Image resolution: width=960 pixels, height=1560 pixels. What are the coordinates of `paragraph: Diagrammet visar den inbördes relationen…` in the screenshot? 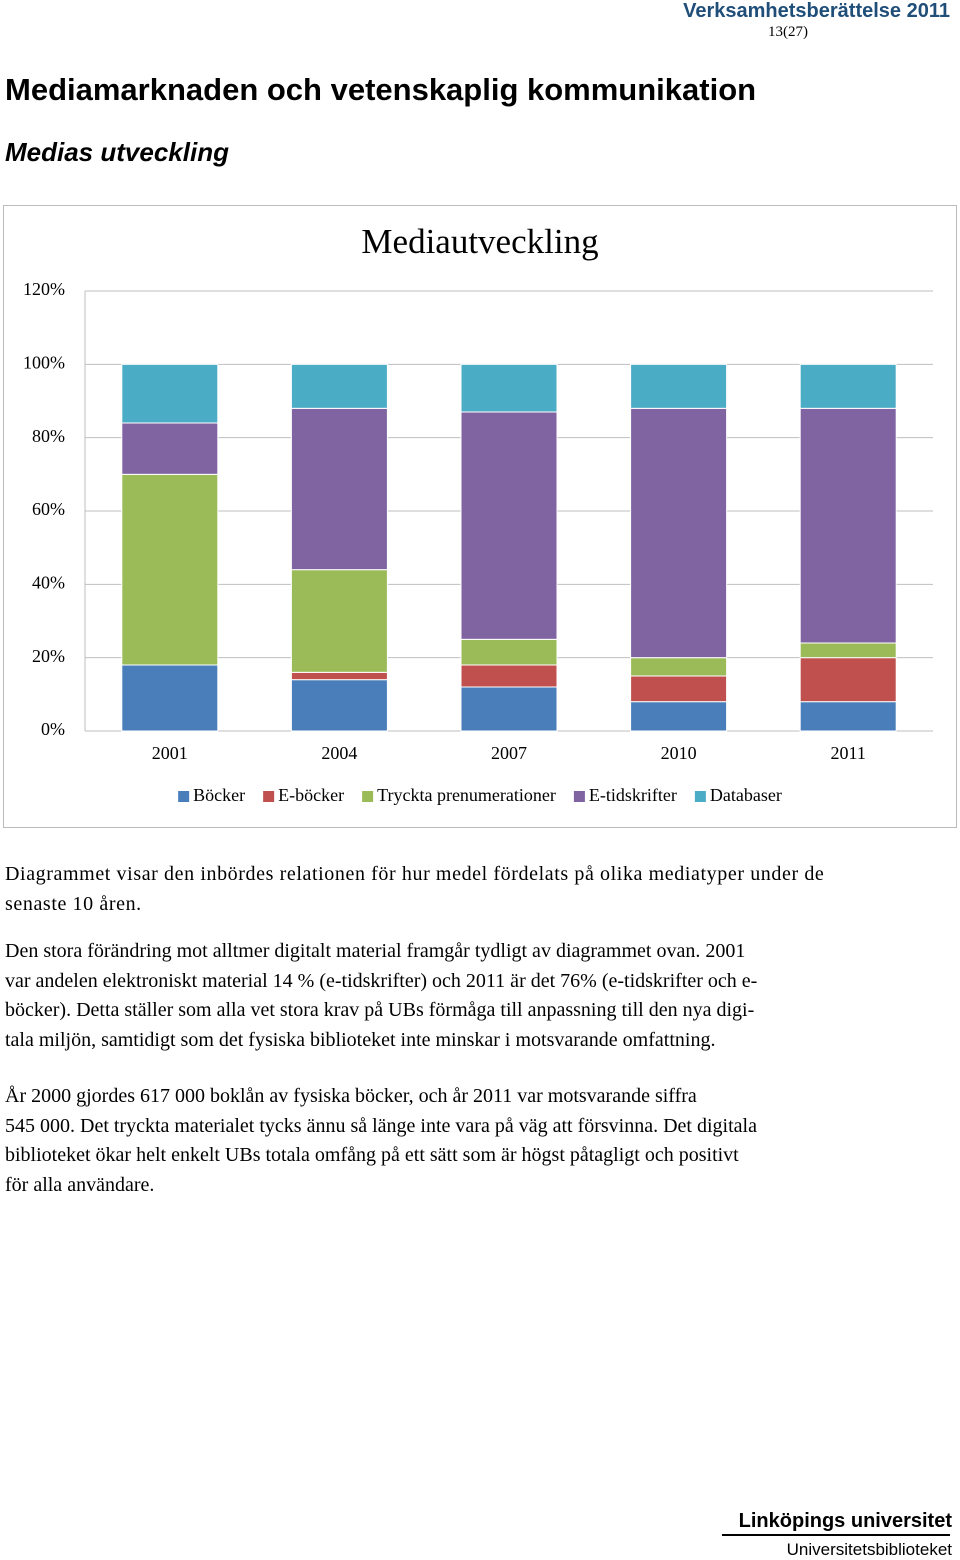 It's located at (414, 889).